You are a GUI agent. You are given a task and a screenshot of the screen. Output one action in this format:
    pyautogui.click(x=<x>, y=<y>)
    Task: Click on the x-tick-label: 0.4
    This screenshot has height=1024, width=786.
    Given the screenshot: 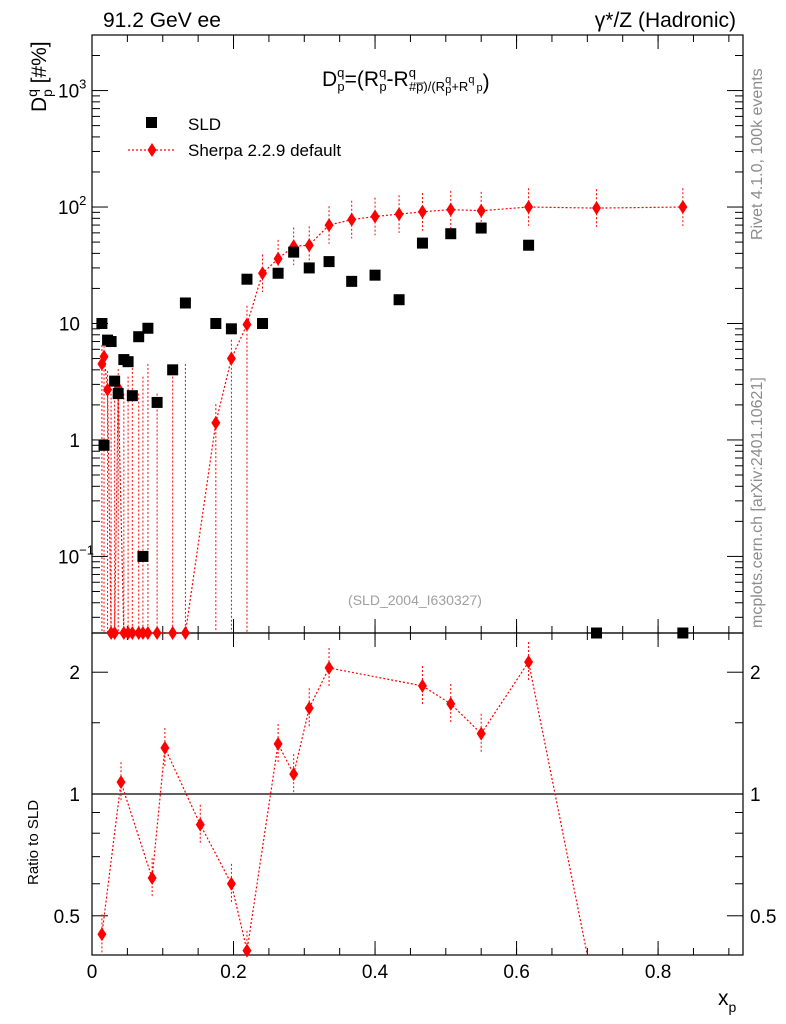 What is the action you would take?
    pyautogui.click(x=375, y=972)
    